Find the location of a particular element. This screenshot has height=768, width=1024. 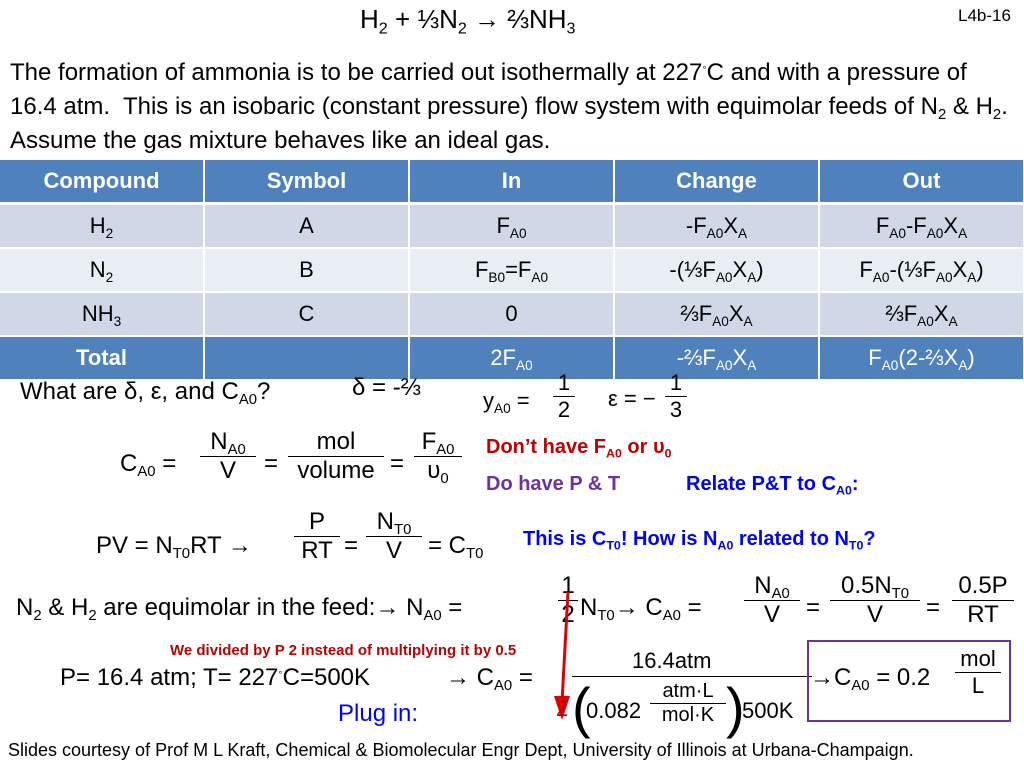

delta-value: δ = -⅔ is located at coordinates (386, 387).